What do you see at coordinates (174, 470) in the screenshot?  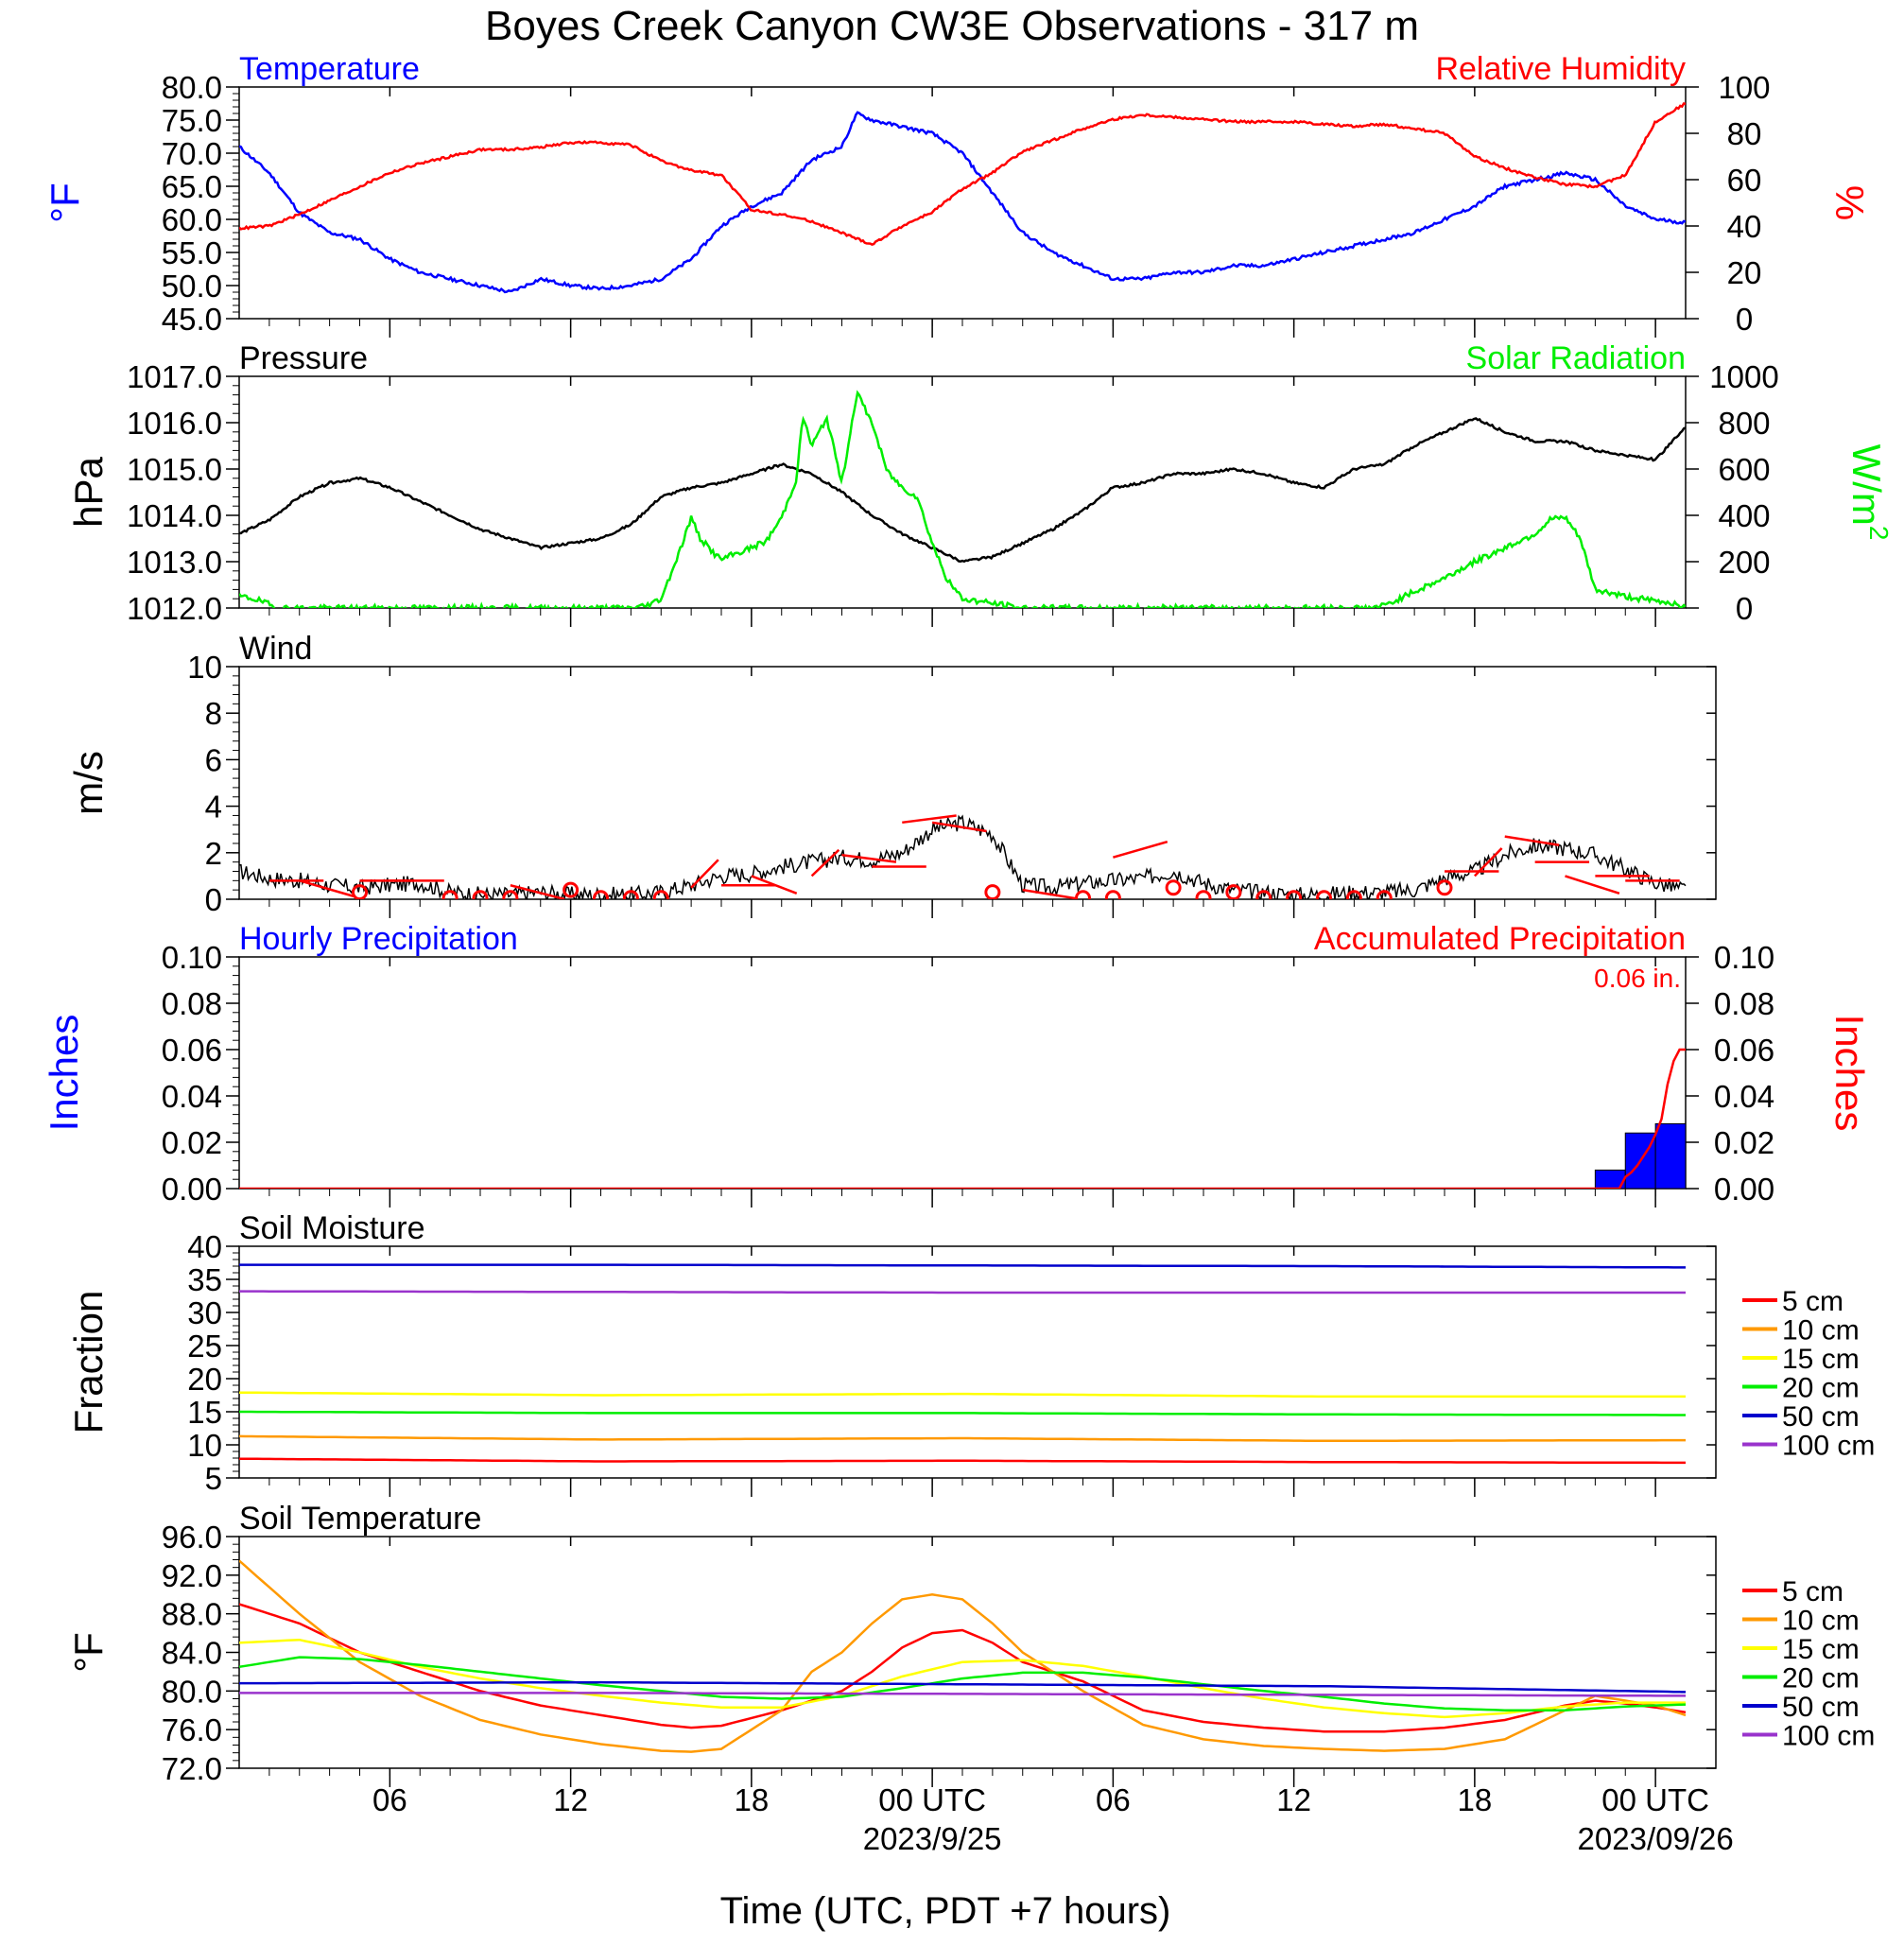 I see `y-tick-label: 1015.0` at bounding box center [174, 470].